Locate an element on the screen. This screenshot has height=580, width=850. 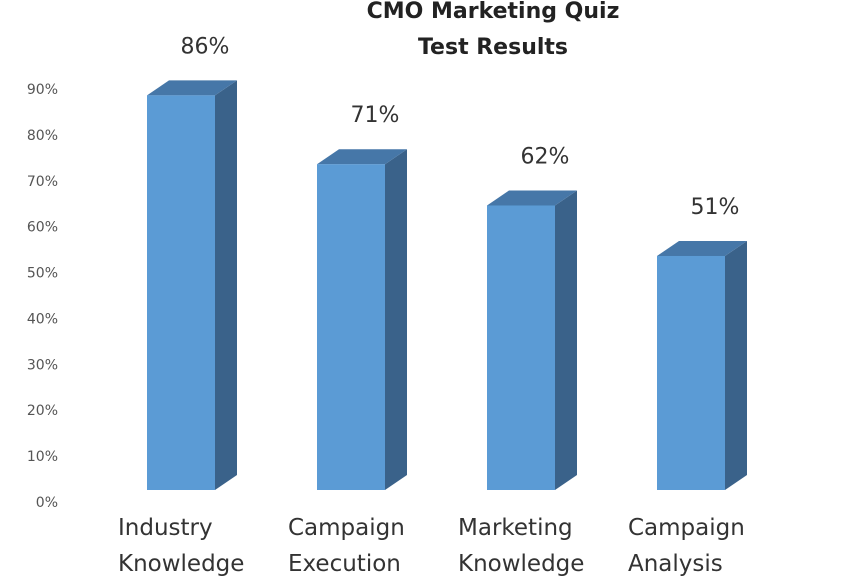
x-tick-label: Campaign Analysis is located at coordinates (686, 546).